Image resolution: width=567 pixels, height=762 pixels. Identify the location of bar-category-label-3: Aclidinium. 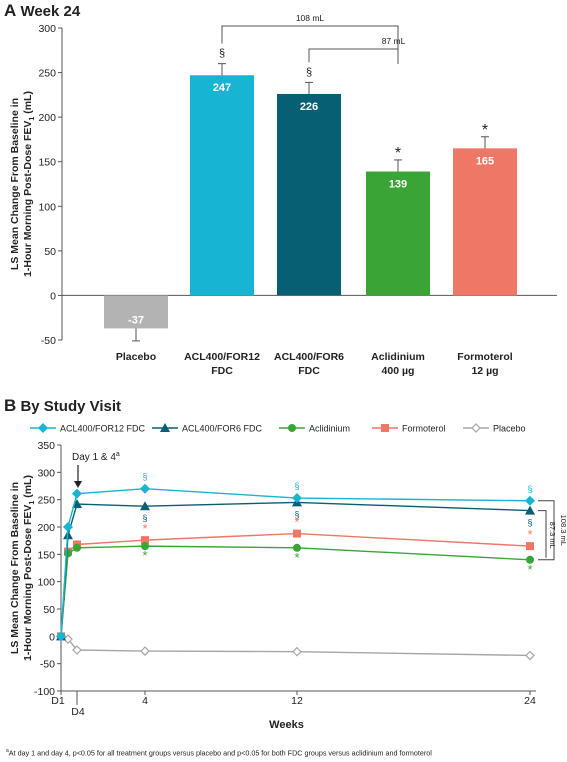
(398, 357).